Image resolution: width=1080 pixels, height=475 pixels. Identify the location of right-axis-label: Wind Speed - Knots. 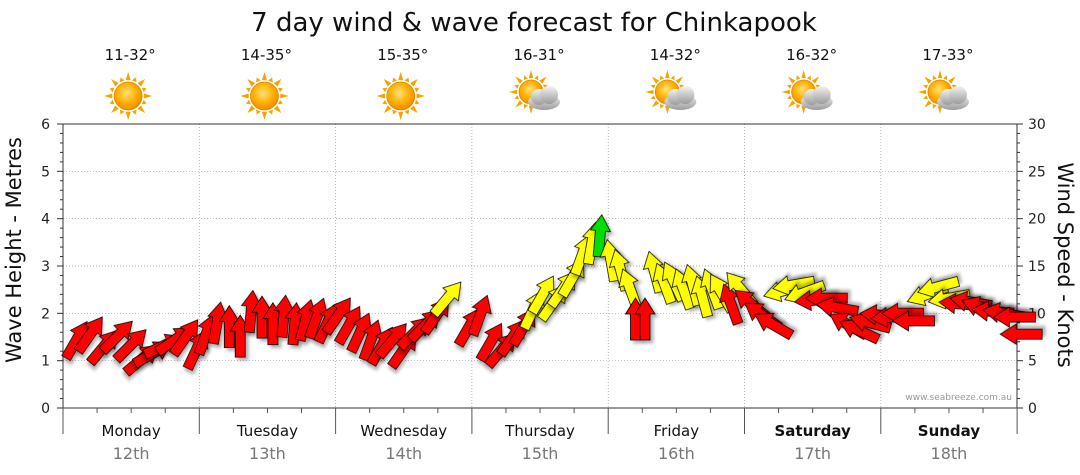
(1065, 264).